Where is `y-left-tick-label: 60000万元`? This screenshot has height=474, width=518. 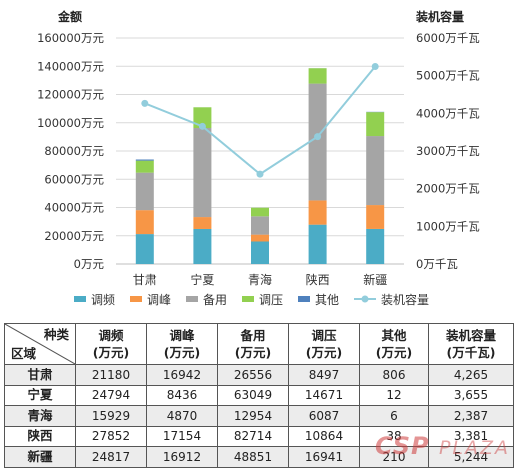
y-left-tick-label: 60000万元 is located at coordinates (74, 179).